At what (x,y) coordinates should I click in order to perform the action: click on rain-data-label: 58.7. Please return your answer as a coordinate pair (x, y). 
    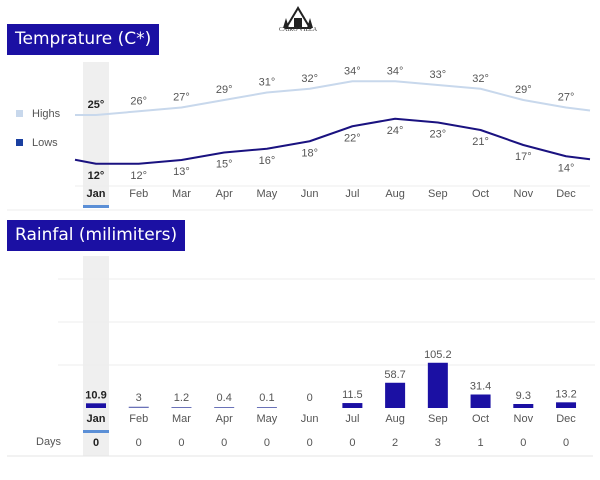
    Looking at the image, I should click on (394, 375).